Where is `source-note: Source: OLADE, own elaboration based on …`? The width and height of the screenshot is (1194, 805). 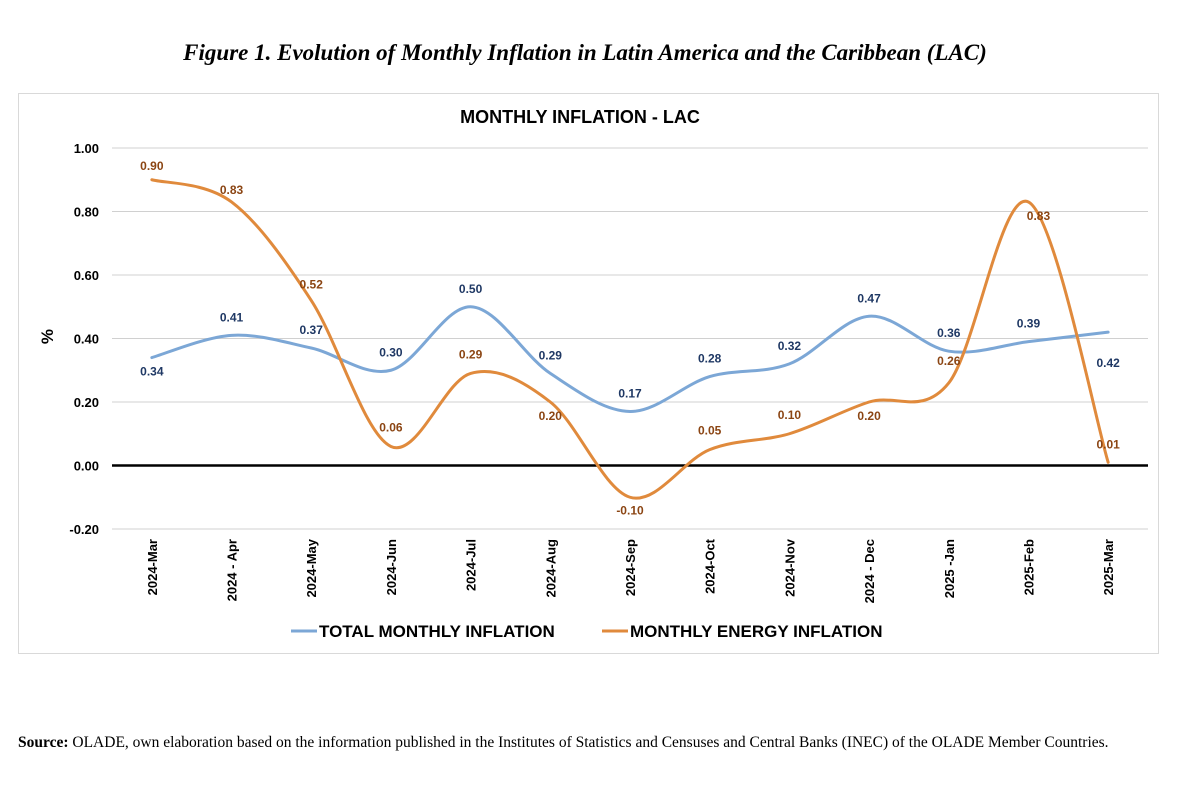
source-note: Source: OLADE, own elaboration based on … is located at coordinates (588, 742).